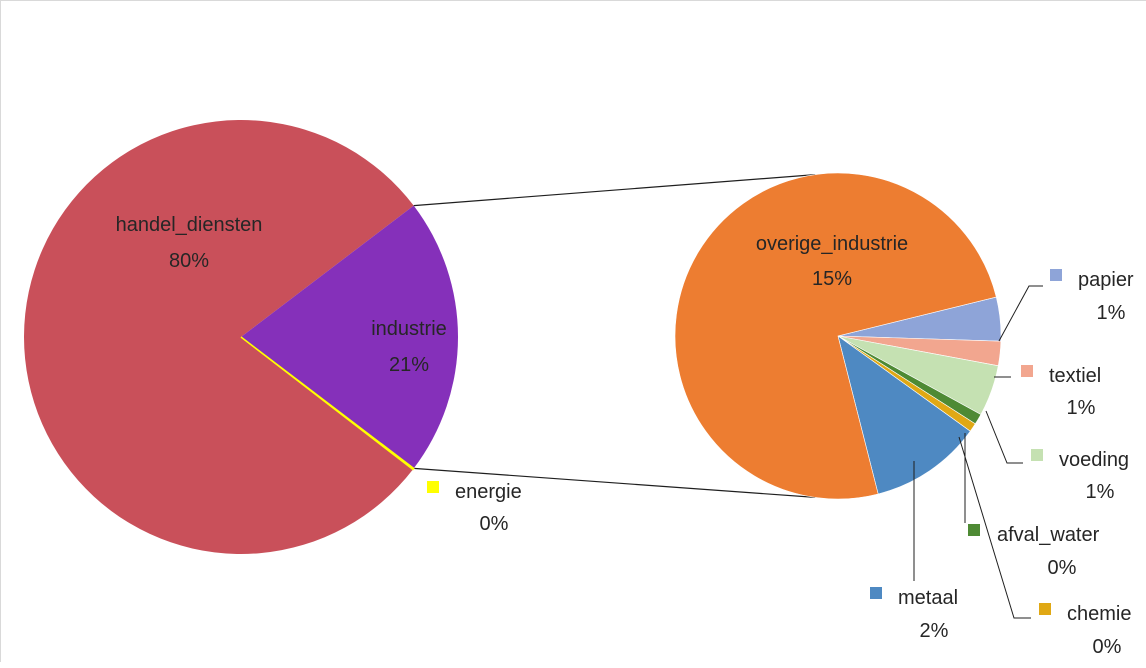 This screenshot has height=668, width=1146. I want to click on label-metaal: metaal, so click(928, 598).